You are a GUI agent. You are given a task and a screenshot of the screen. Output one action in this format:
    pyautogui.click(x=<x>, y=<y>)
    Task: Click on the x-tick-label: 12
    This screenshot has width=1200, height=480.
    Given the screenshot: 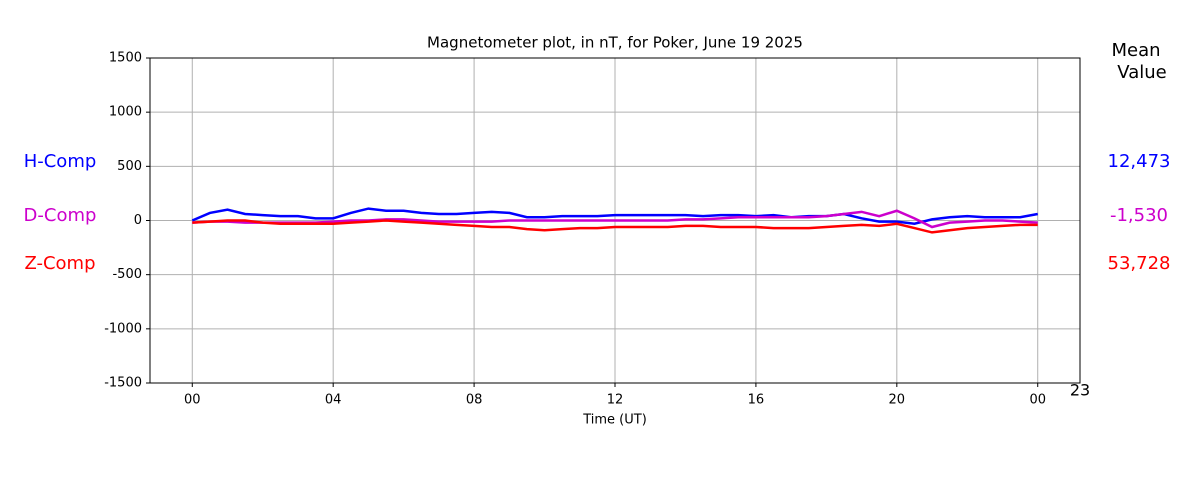 What is the action you would take?
    pyautogui.click(x=615, y=400)
    